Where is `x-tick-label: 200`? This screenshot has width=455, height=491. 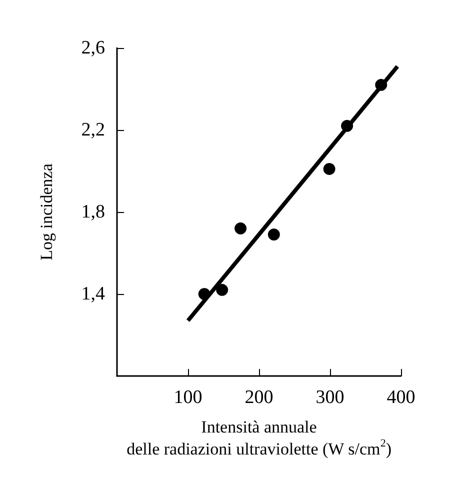
x-tick-label: 200 is located at coordinates (259, 397).